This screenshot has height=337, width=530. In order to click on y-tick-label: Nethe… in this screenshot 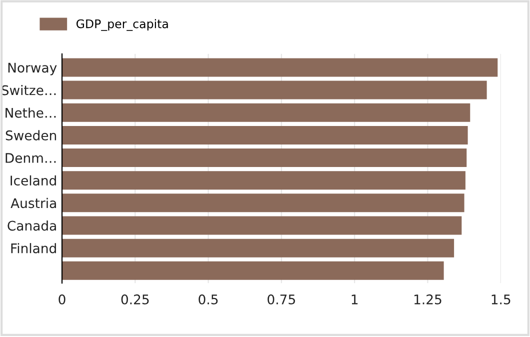, I will do `click(31, 113)`.